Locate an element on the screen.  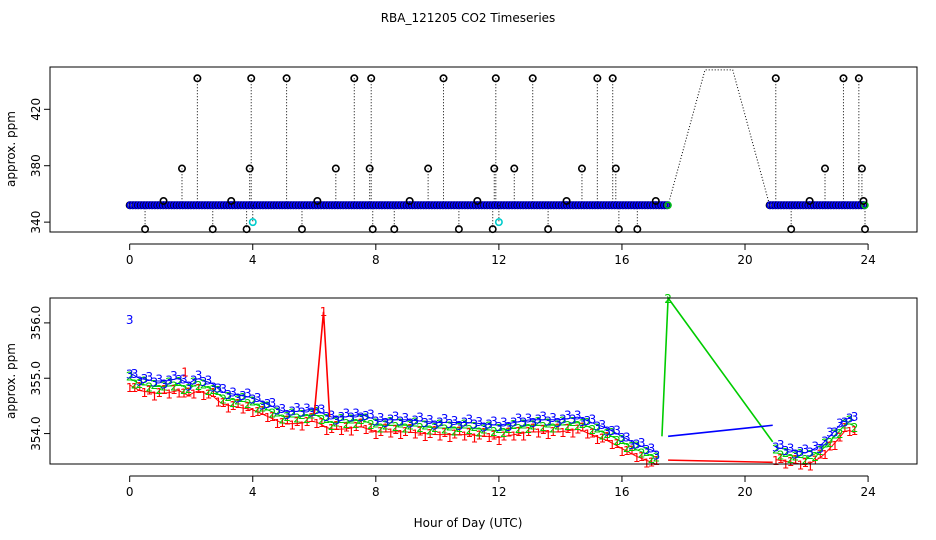
cal-point is located at coordinates (865, 205).